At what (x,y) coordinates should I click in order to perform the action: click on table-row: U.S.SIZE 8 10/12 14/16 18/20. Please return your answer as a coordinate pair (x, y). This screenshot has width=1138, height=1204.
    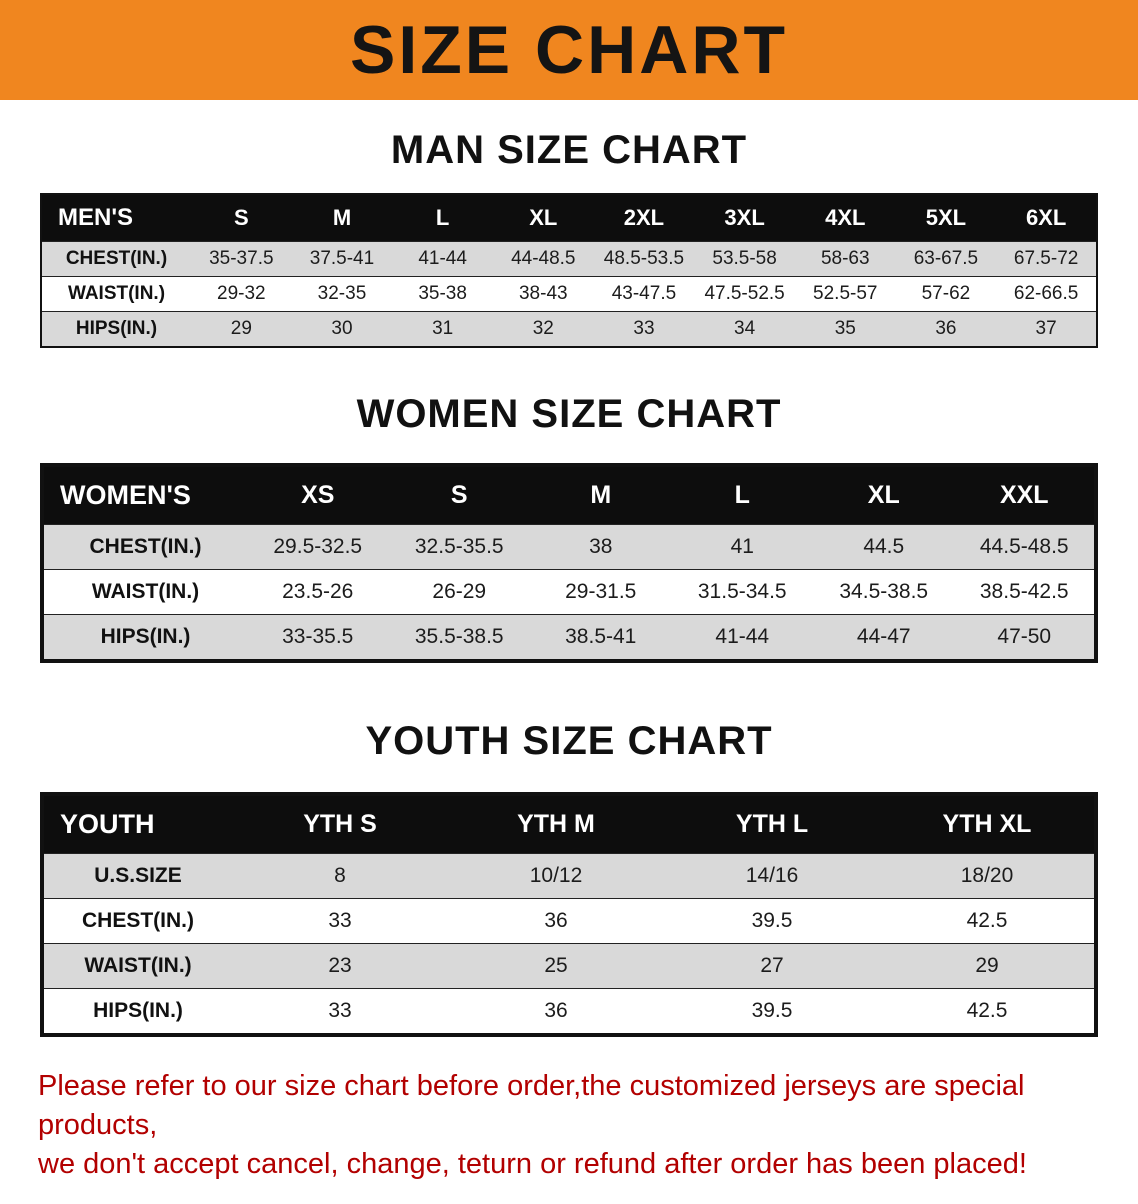
    Looking at the image, I should click on (569, 876).